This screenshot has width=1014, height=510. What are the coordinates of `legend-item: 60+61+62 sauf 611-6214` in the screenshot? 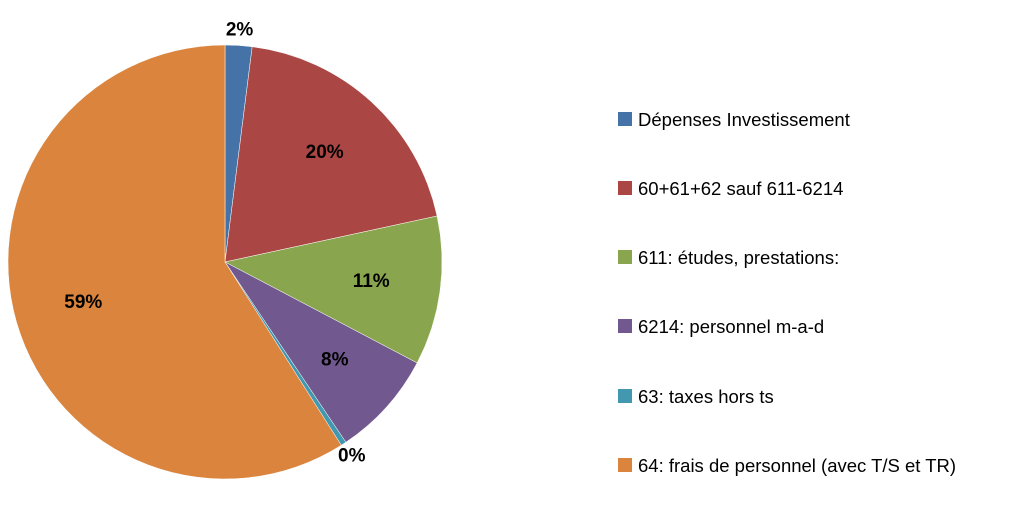 It's located at (815, 189).